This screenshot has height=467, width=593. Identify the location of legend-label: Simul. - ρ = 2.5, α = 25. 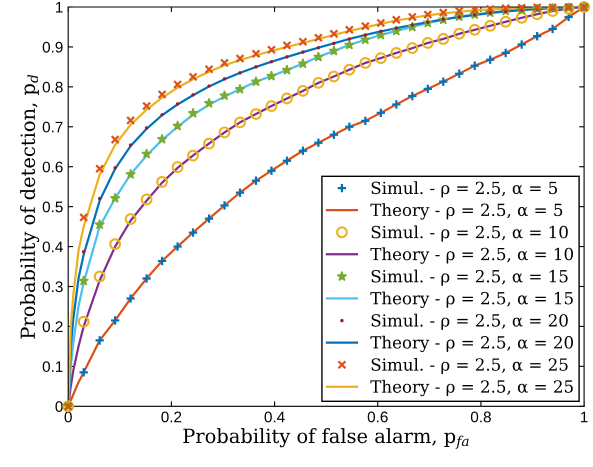
(470, 366).